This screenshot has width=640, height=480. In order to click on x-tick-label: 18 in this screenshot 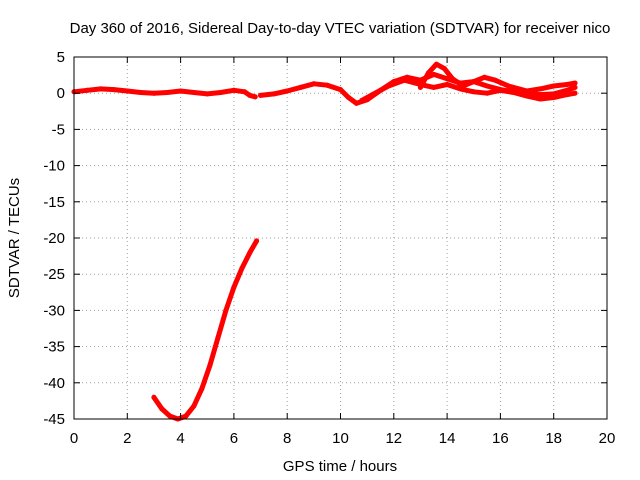, I will do `click(553, 438)`.